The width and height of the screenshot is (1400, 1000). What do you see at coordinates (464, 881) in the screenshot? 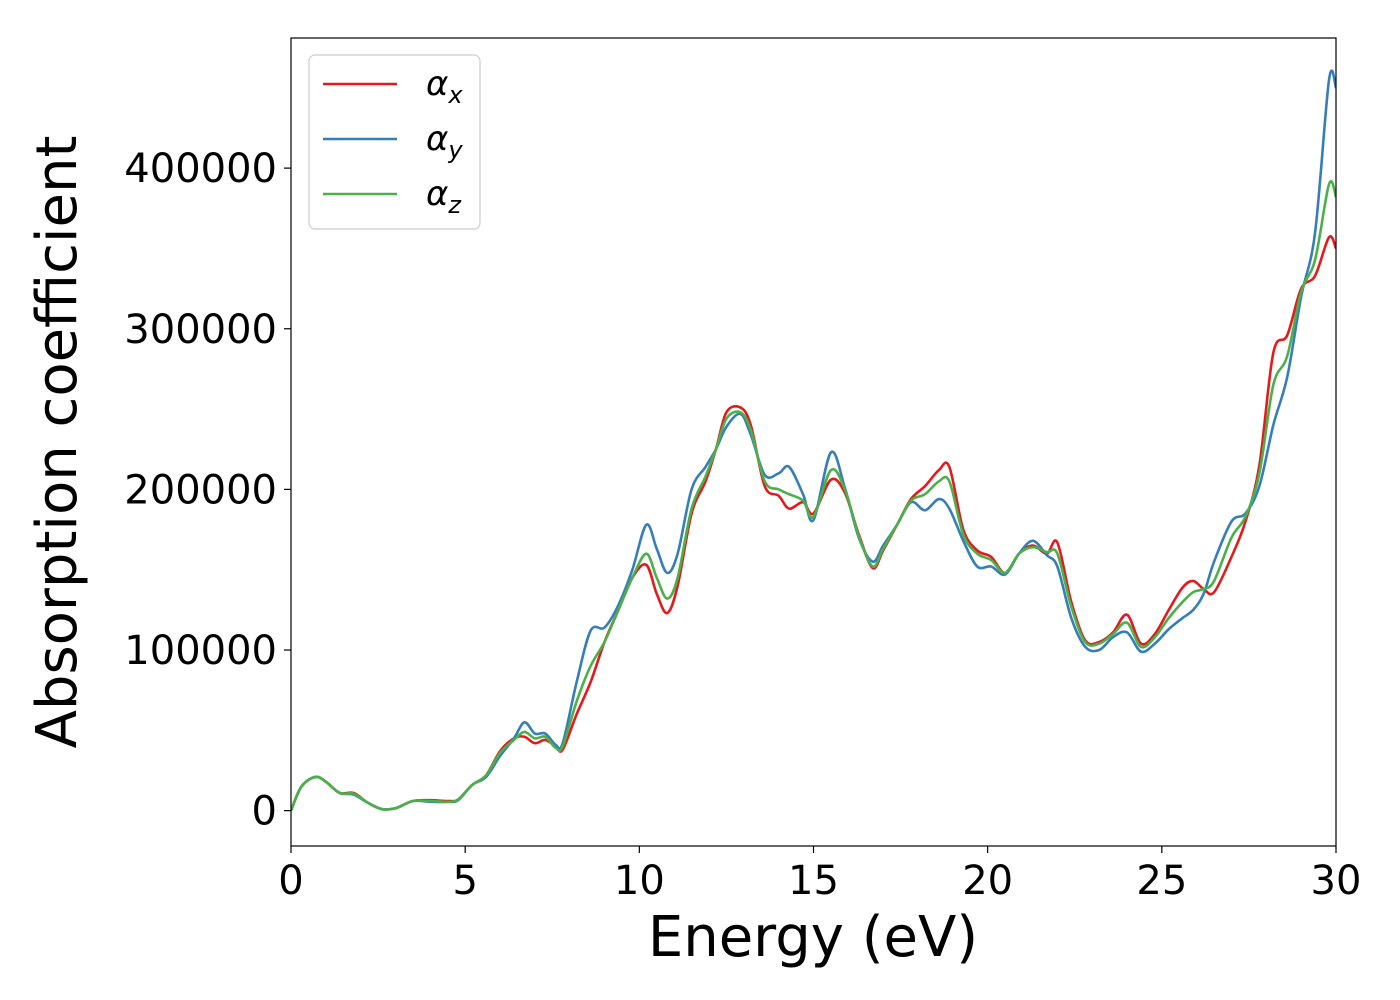
I see `x-tick-label: 5` at bounding box center [464, 881].